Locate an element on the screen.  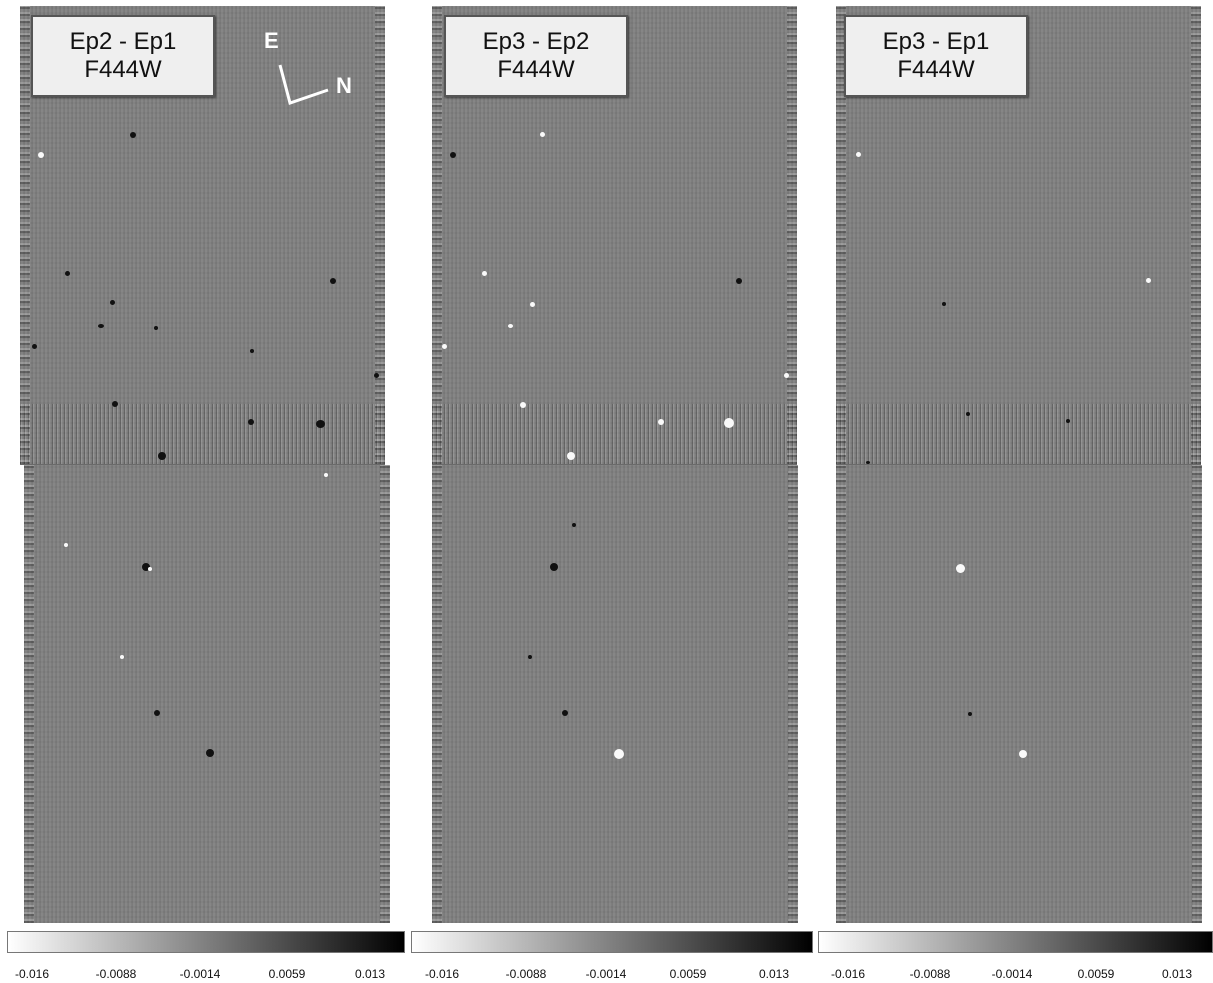
panel-label: Ep3 - Ep1 F444W is located at coordinates (936, 56).